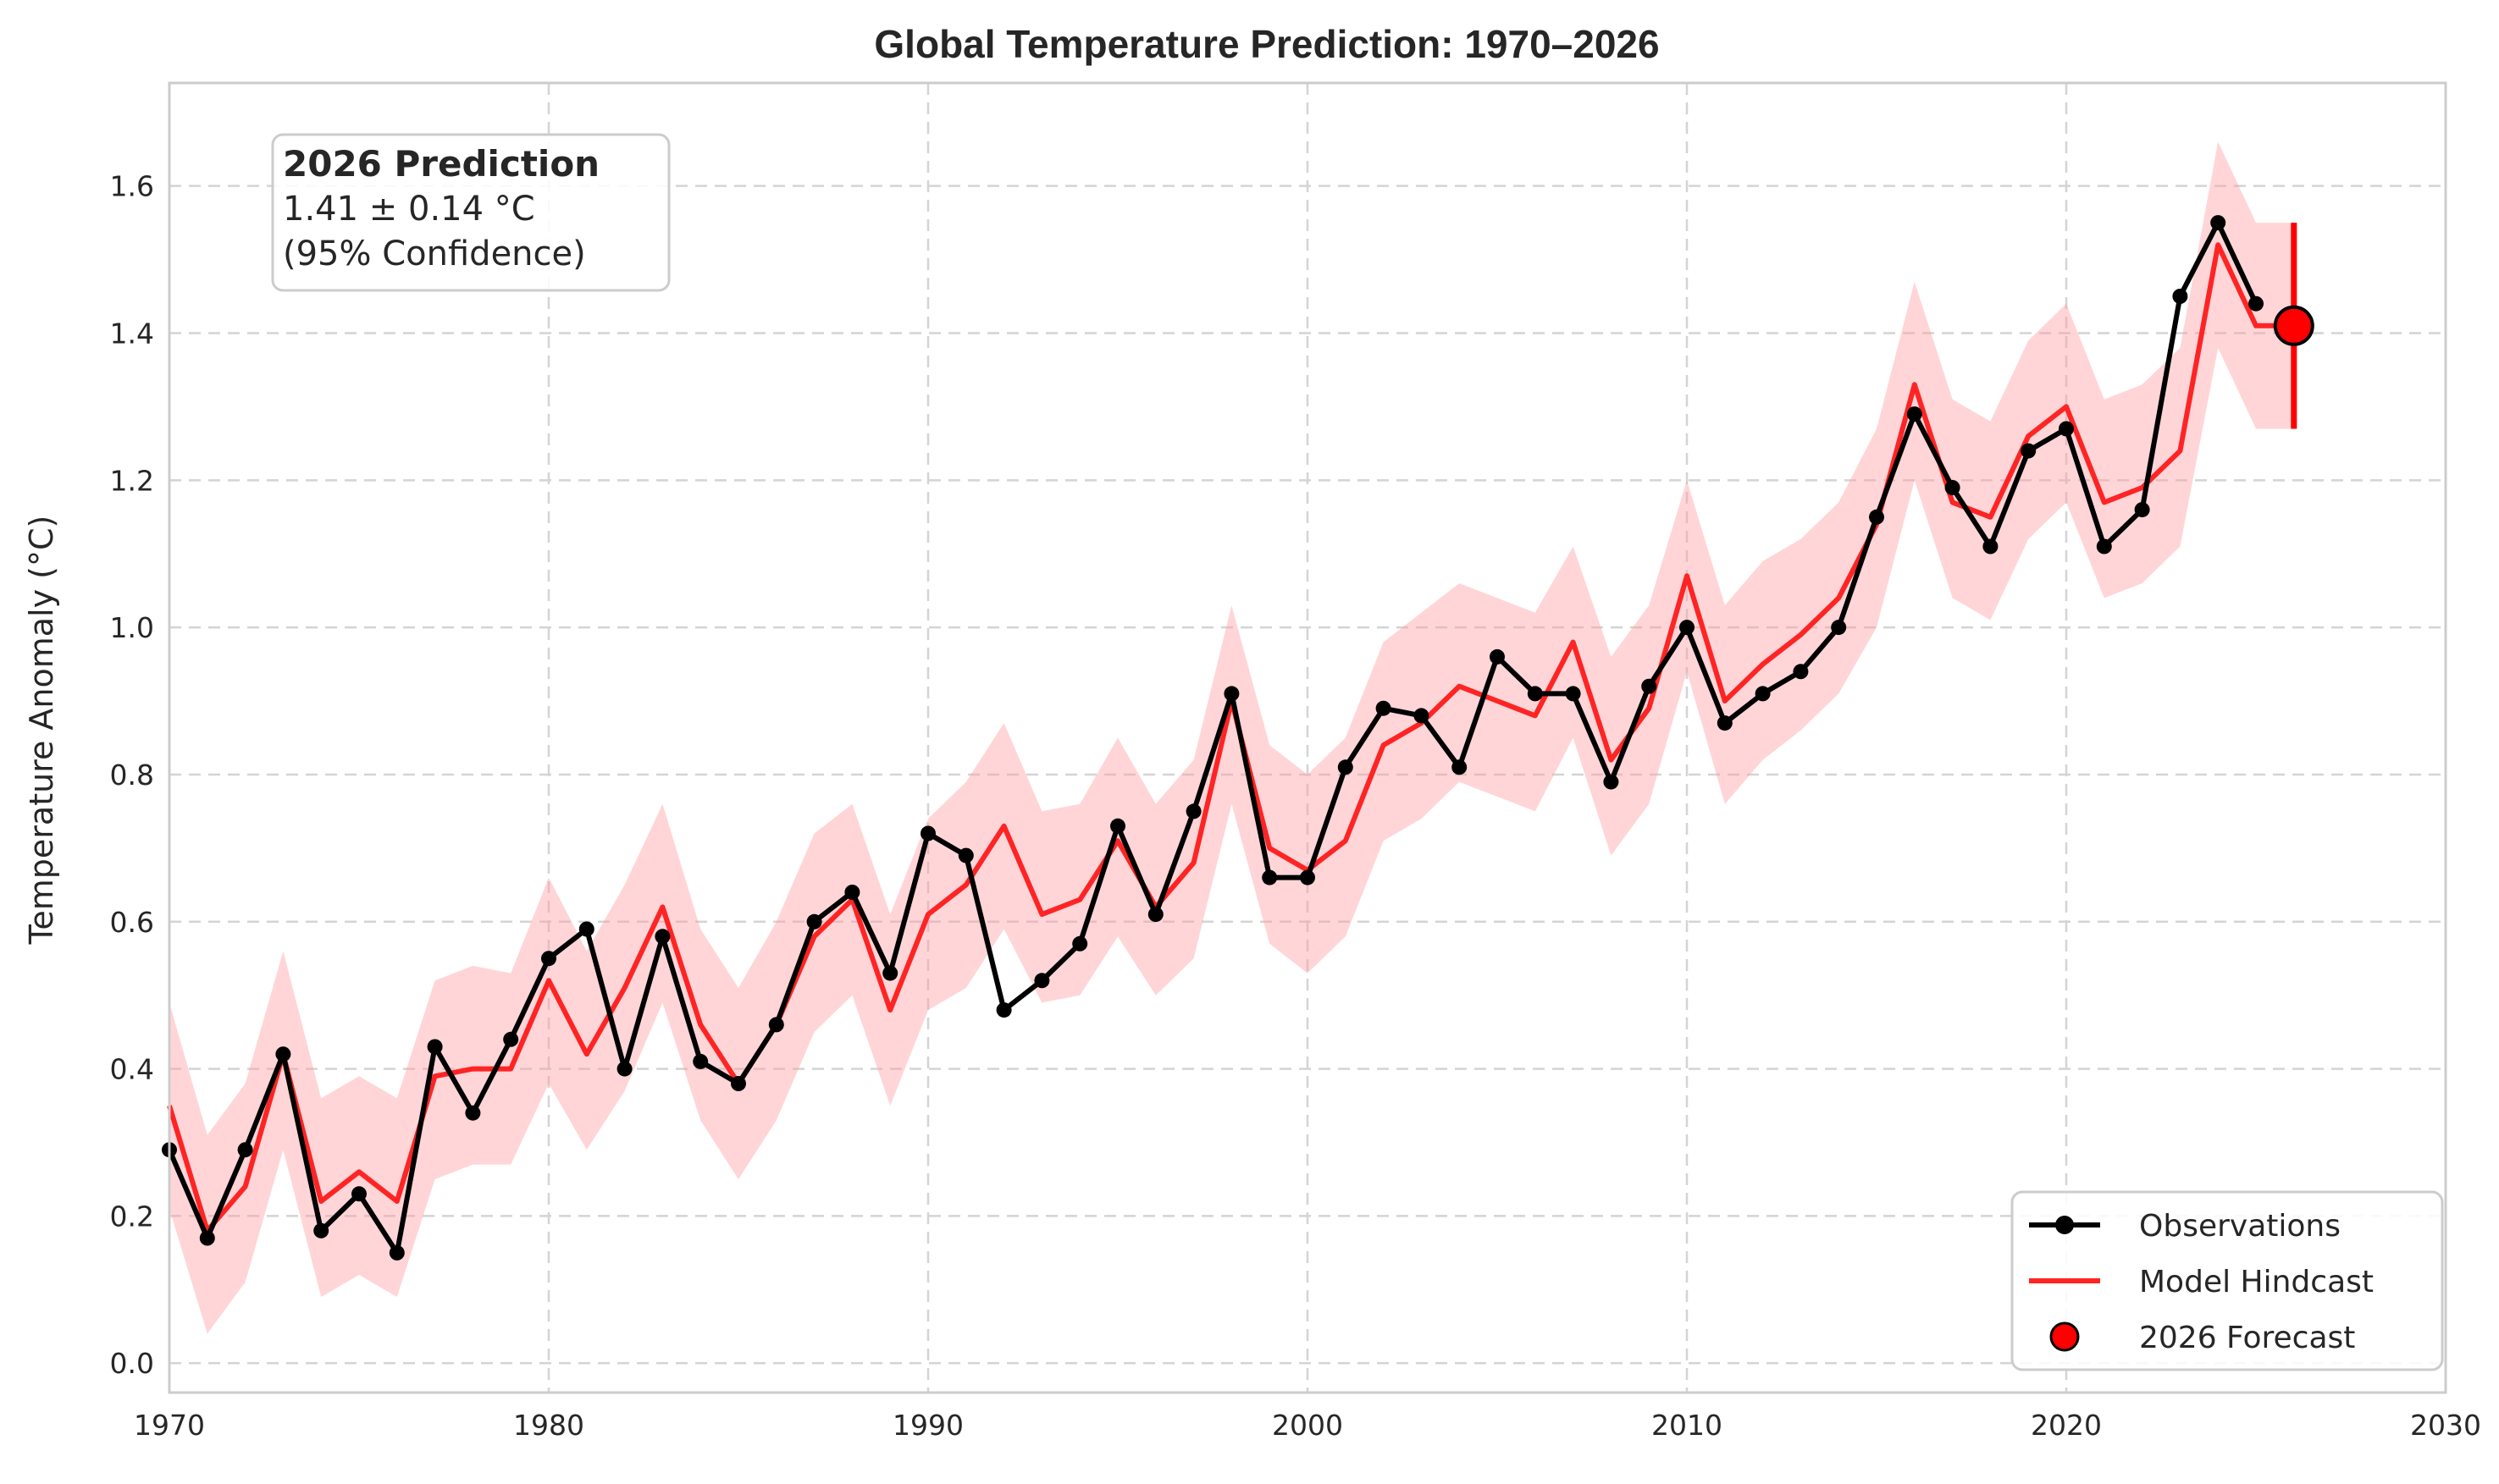  What do you see at coordinates (441, 164) in the screenshot?
I see `annotation-heading: 2026 Prediction` at bounding box center [441, 164].